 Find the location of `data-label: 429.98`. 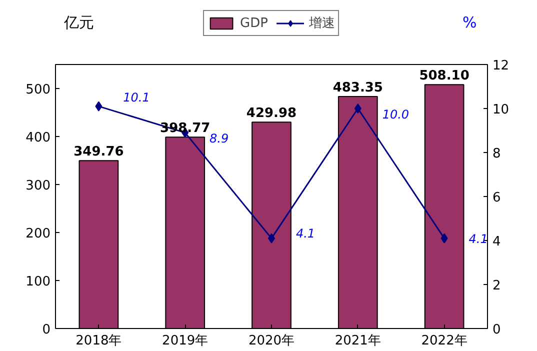

data-label: 429.98 is located at coordinates (271, 114).